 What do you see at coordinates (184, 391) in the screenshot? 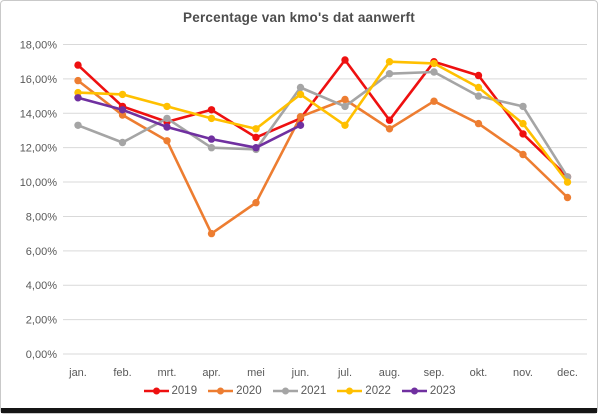
I see `legend-label-2019: 2019` at bounding box center [184, 391].